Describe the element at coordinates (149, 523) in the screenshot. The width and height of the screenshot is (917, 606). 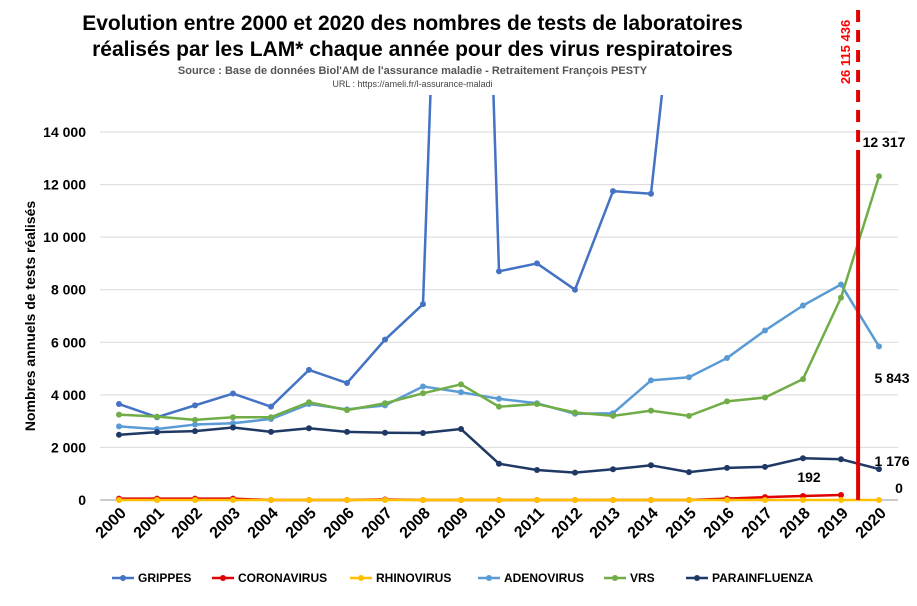
I see `x-tick-label: 2001` at that location.